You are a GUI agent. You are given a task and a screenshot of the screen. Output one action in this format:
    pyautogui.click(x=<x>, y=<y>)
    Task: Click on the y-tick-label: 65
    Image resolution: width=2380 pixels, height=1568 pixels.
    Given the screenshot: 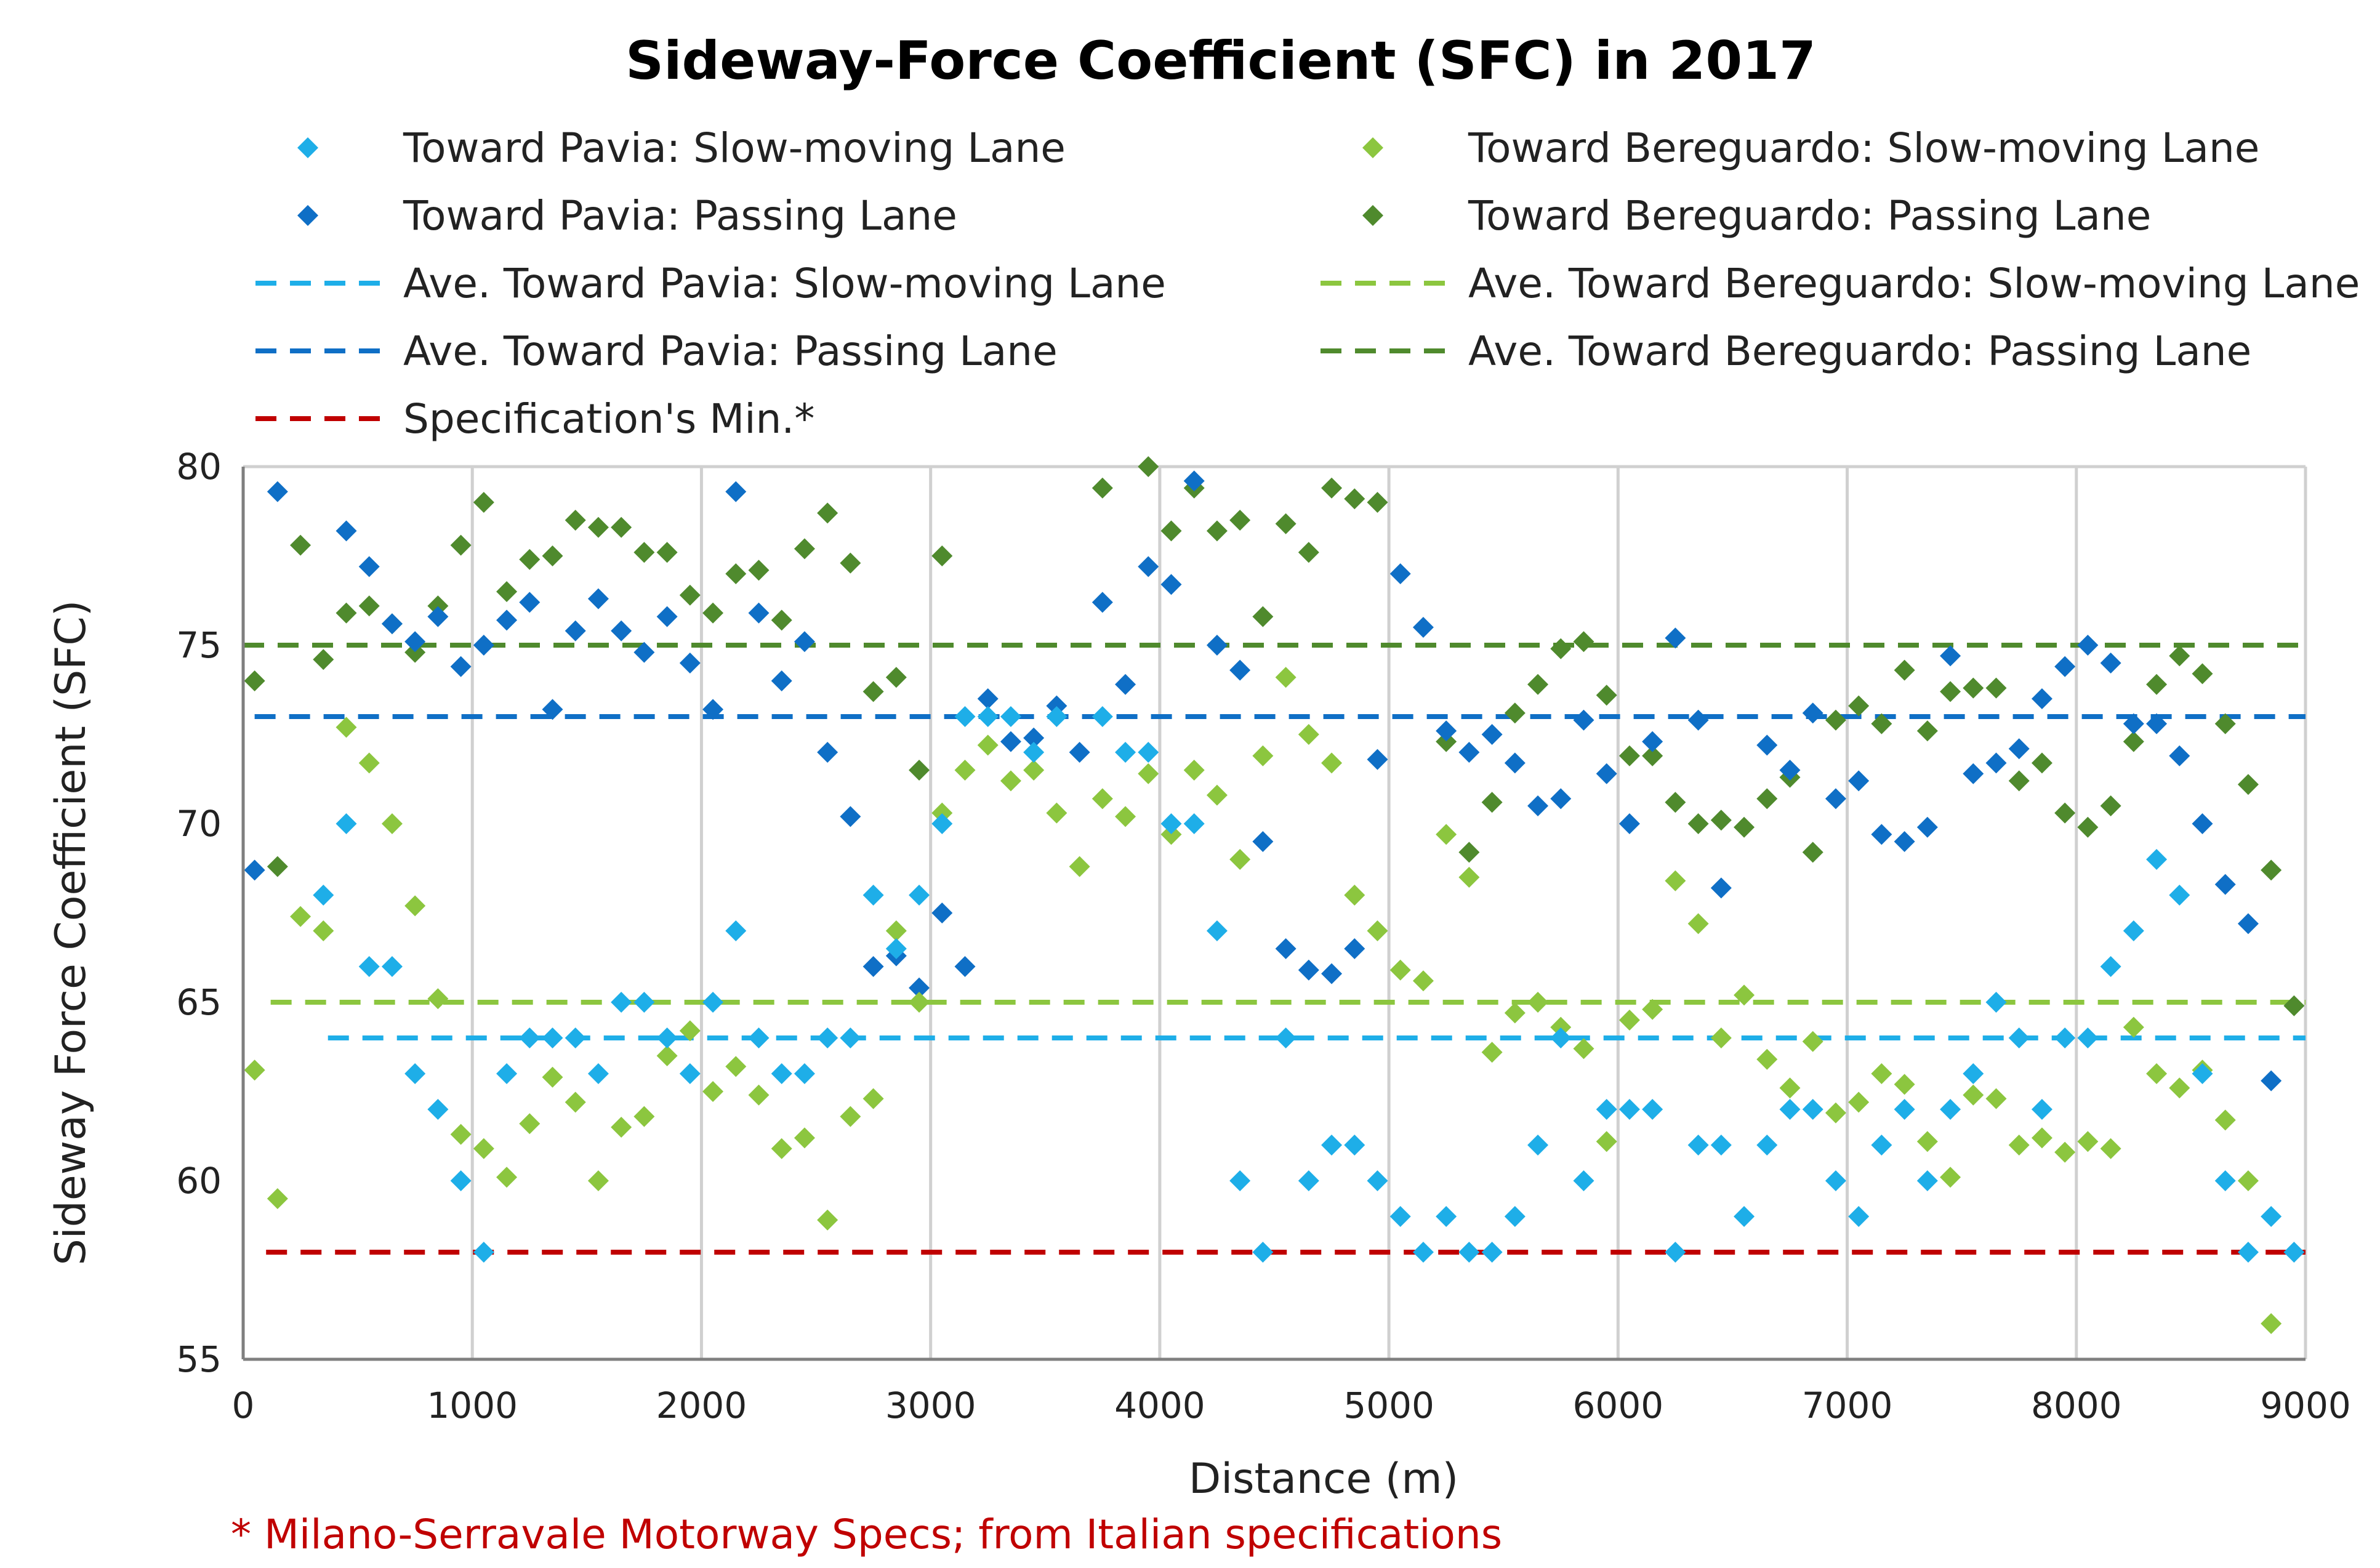 What is the action you would take?
    pyautogui.click(x=199, y=1002)
    